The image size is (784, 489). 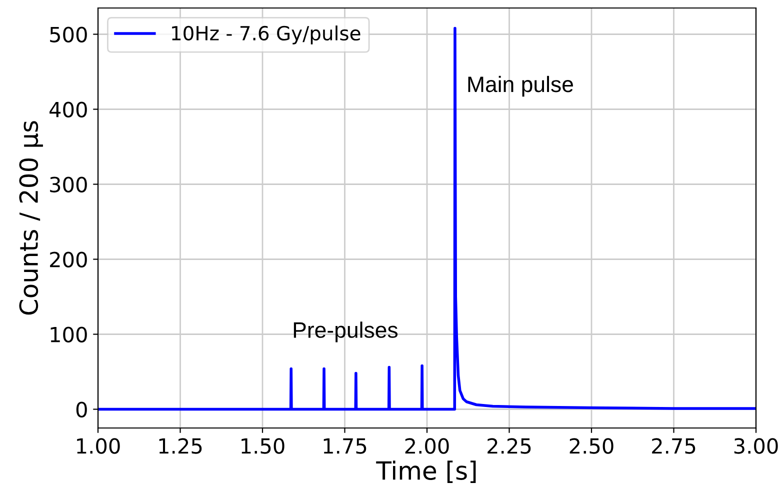 What do you see at coordinates (68, 260) in the screenshot?
I see `y-tick-label: 200` at bounding box center [68, 260].